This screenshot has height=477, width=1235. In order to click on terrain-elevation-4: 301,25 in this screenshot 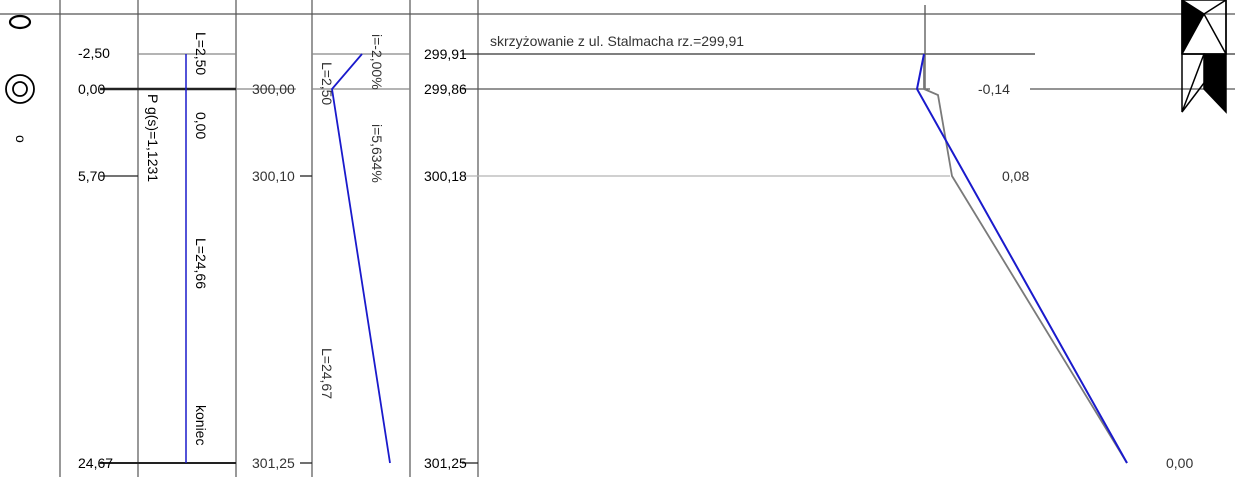, I will do `click(445, 463)`.